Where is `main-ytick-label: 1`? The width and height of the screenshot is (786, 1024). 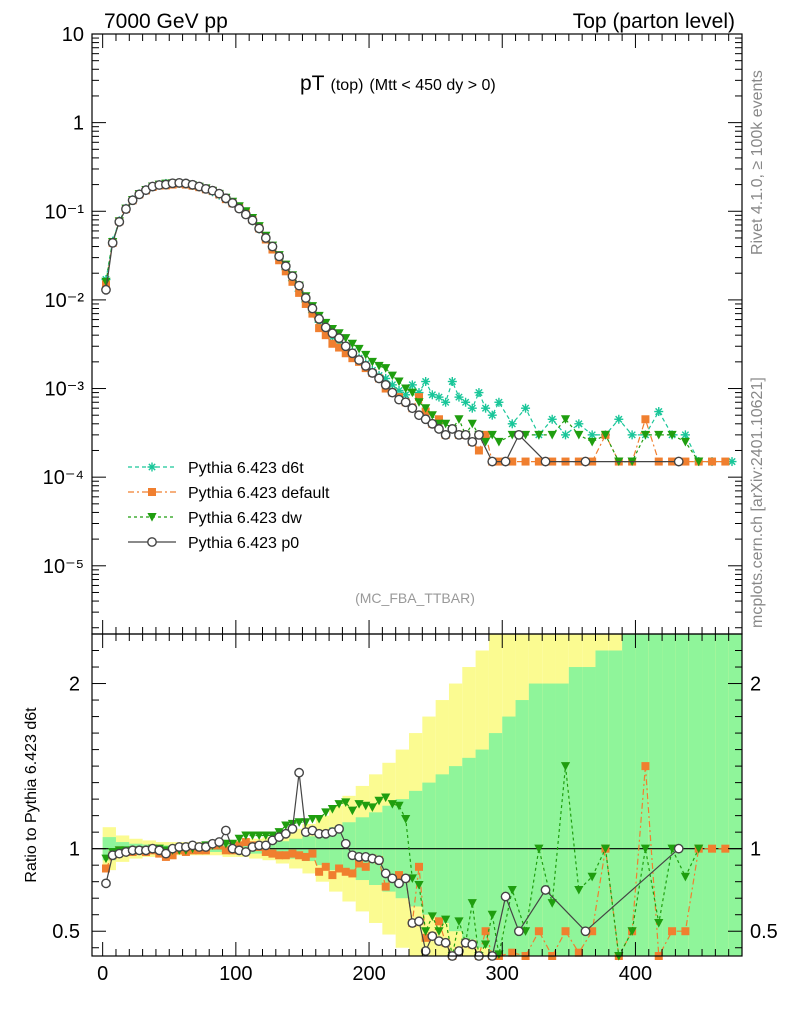 main-ytick-label: 1 is located at coordinates (78, 124).